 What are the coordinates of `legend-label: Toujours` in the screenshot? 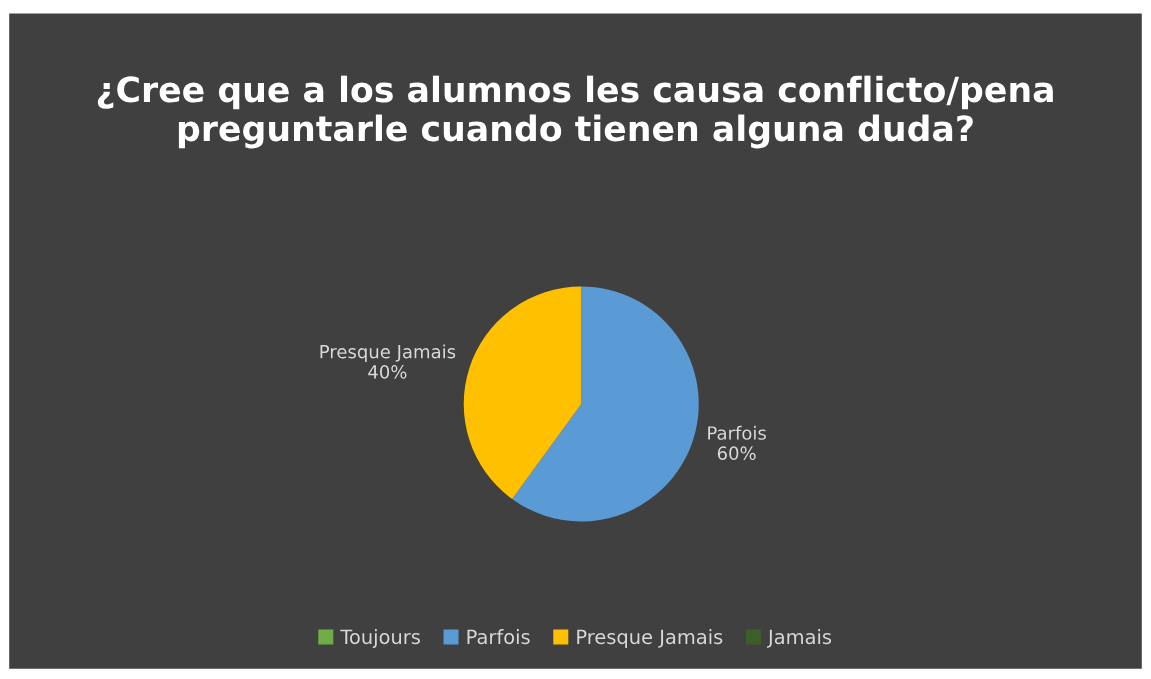 It's located at (380, 638).